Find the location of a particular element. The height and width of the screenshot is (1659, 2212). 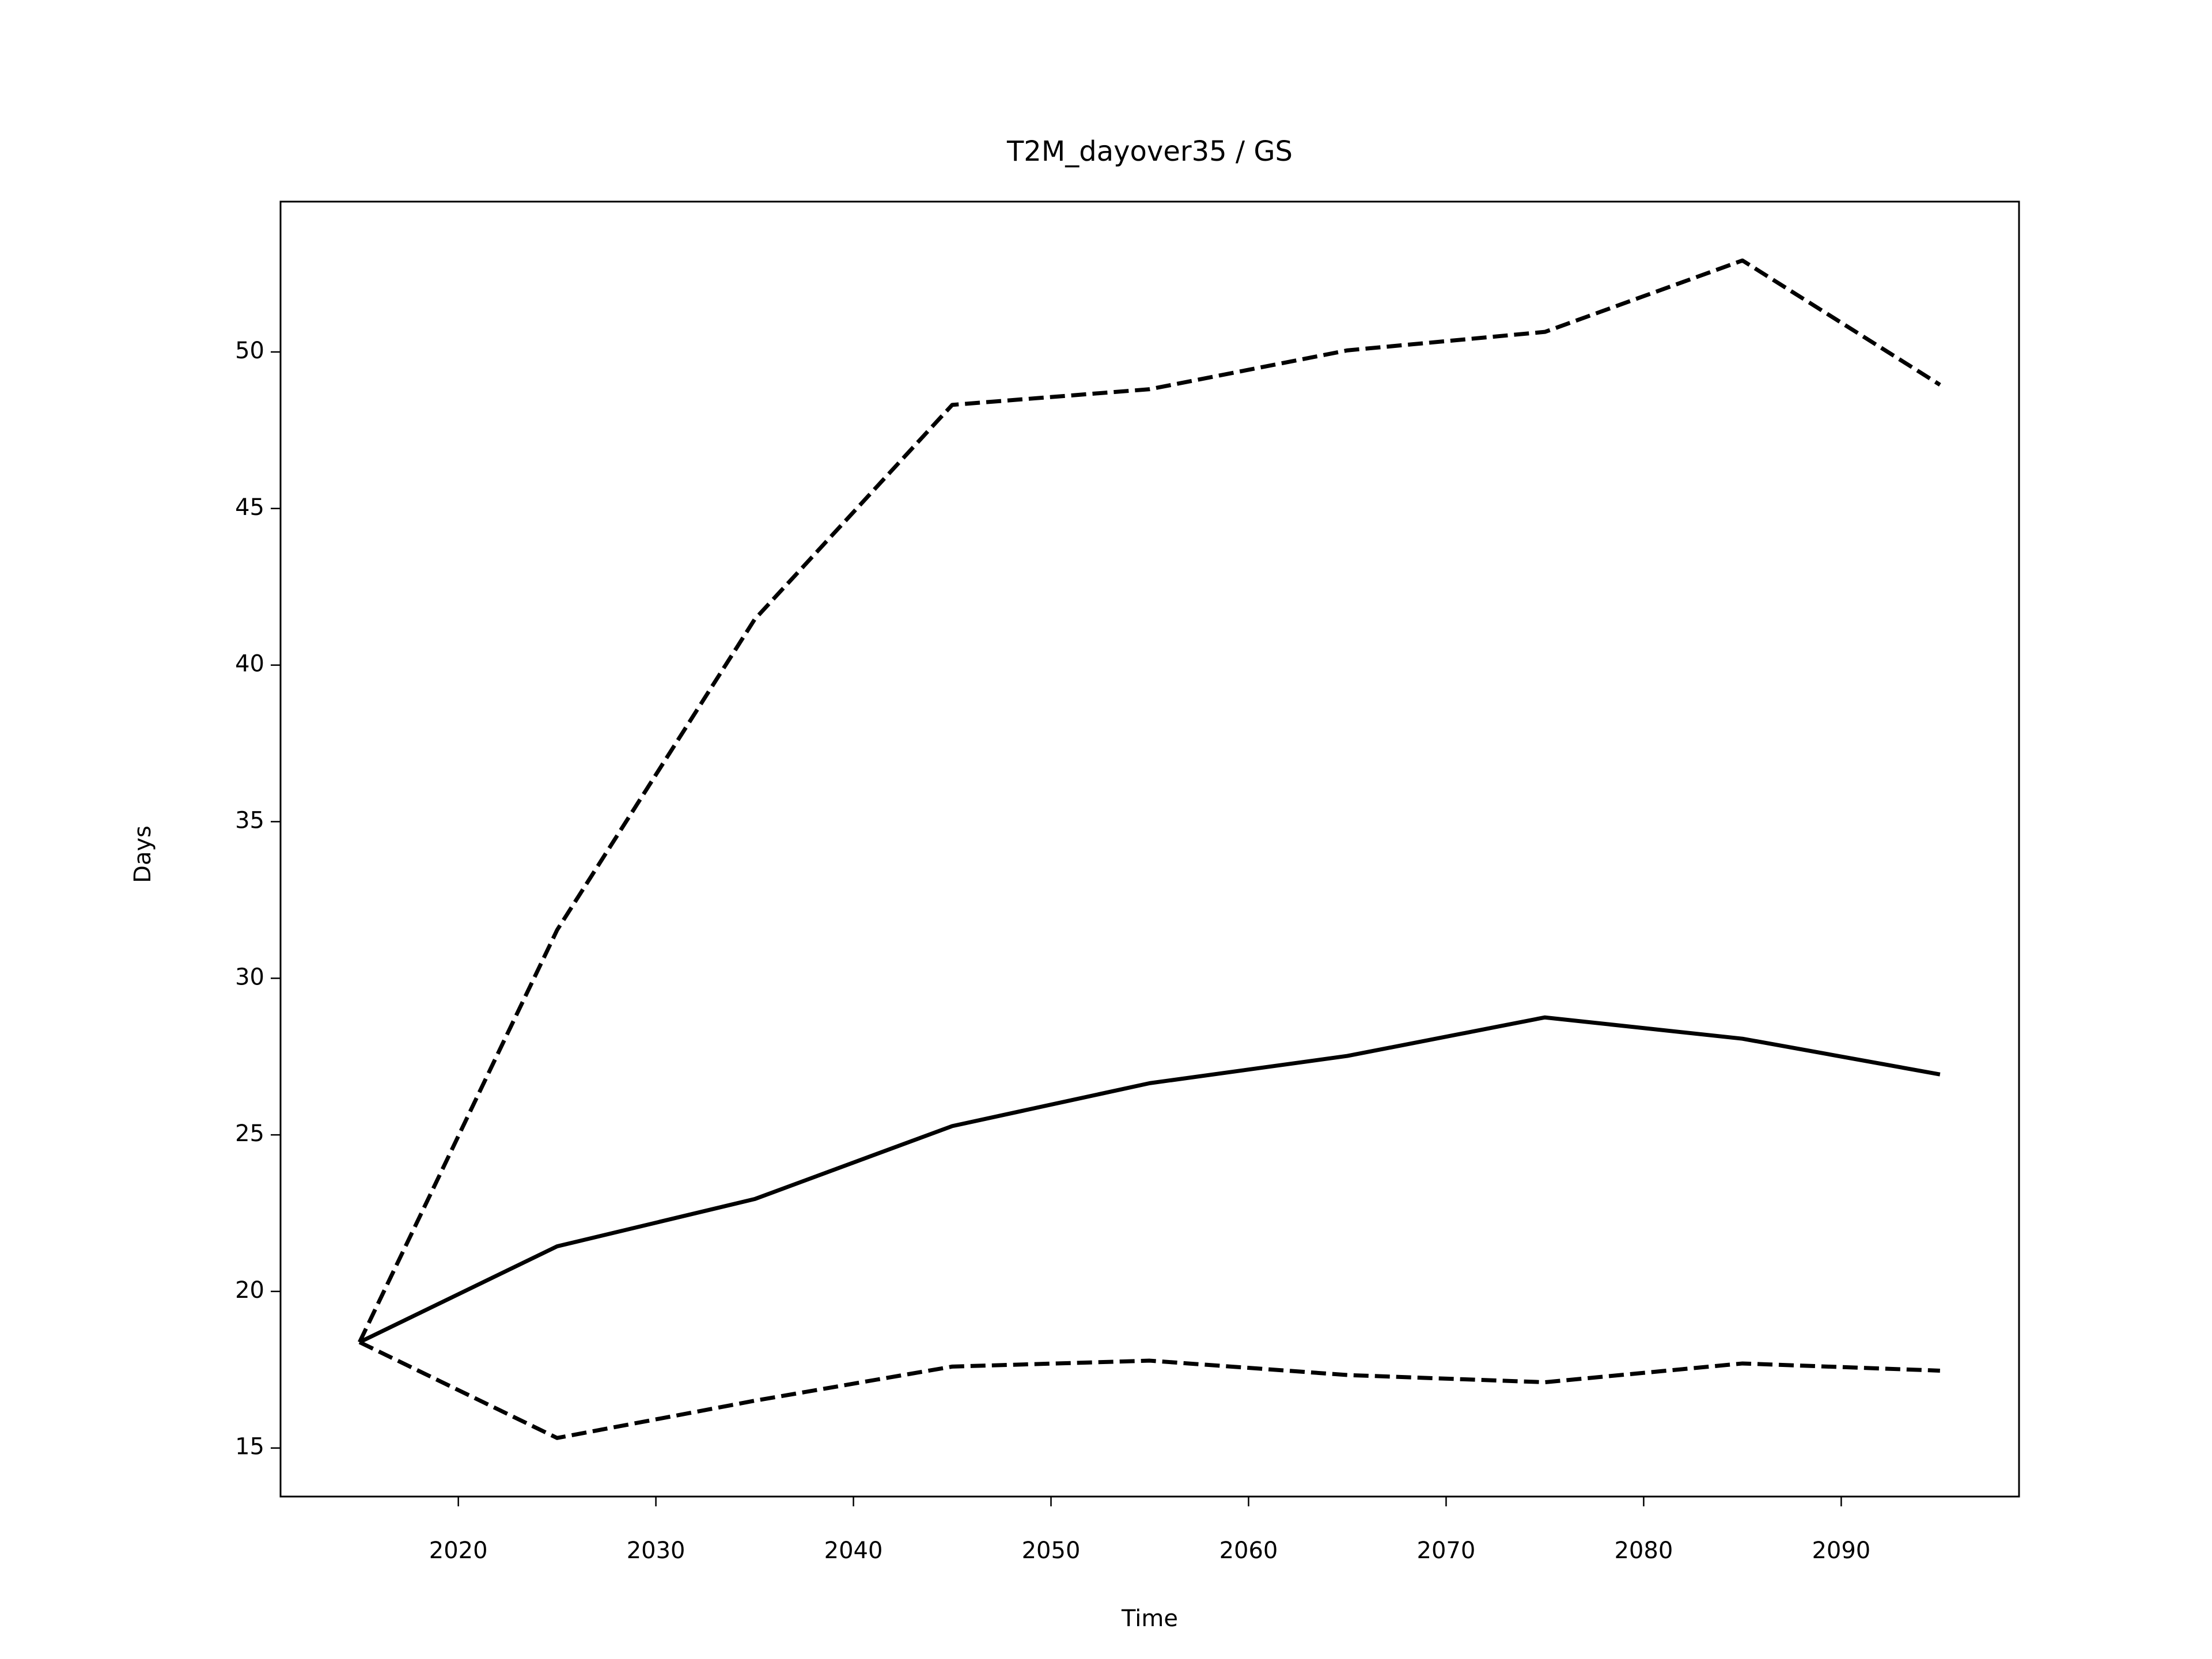

y-tick-label: 15 is located at coordinates (249, 1447).